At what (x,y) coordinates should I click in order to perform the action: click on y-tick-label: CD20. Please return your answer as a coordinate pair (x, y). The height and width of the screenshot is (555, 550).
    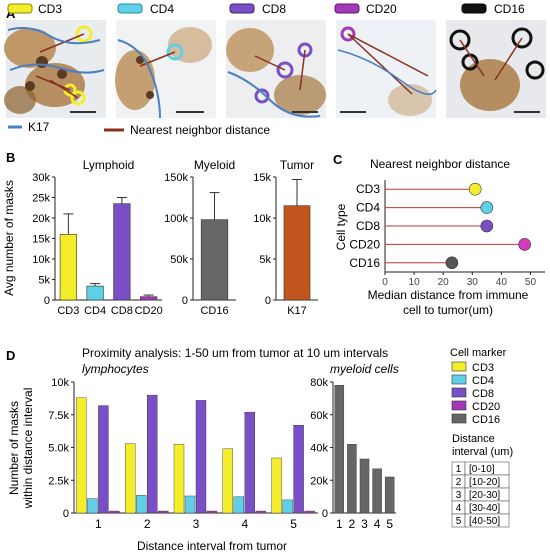
    Looking at the image, I should click on (364, 244).